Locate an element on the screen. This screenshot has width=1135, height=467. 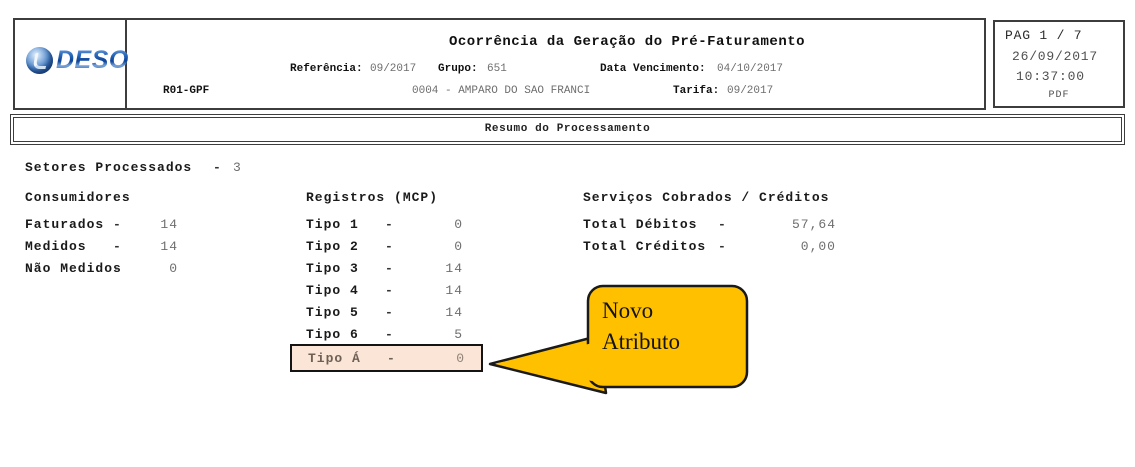
tarifa-label: Tarifa: is located at coordinates (696, 91).